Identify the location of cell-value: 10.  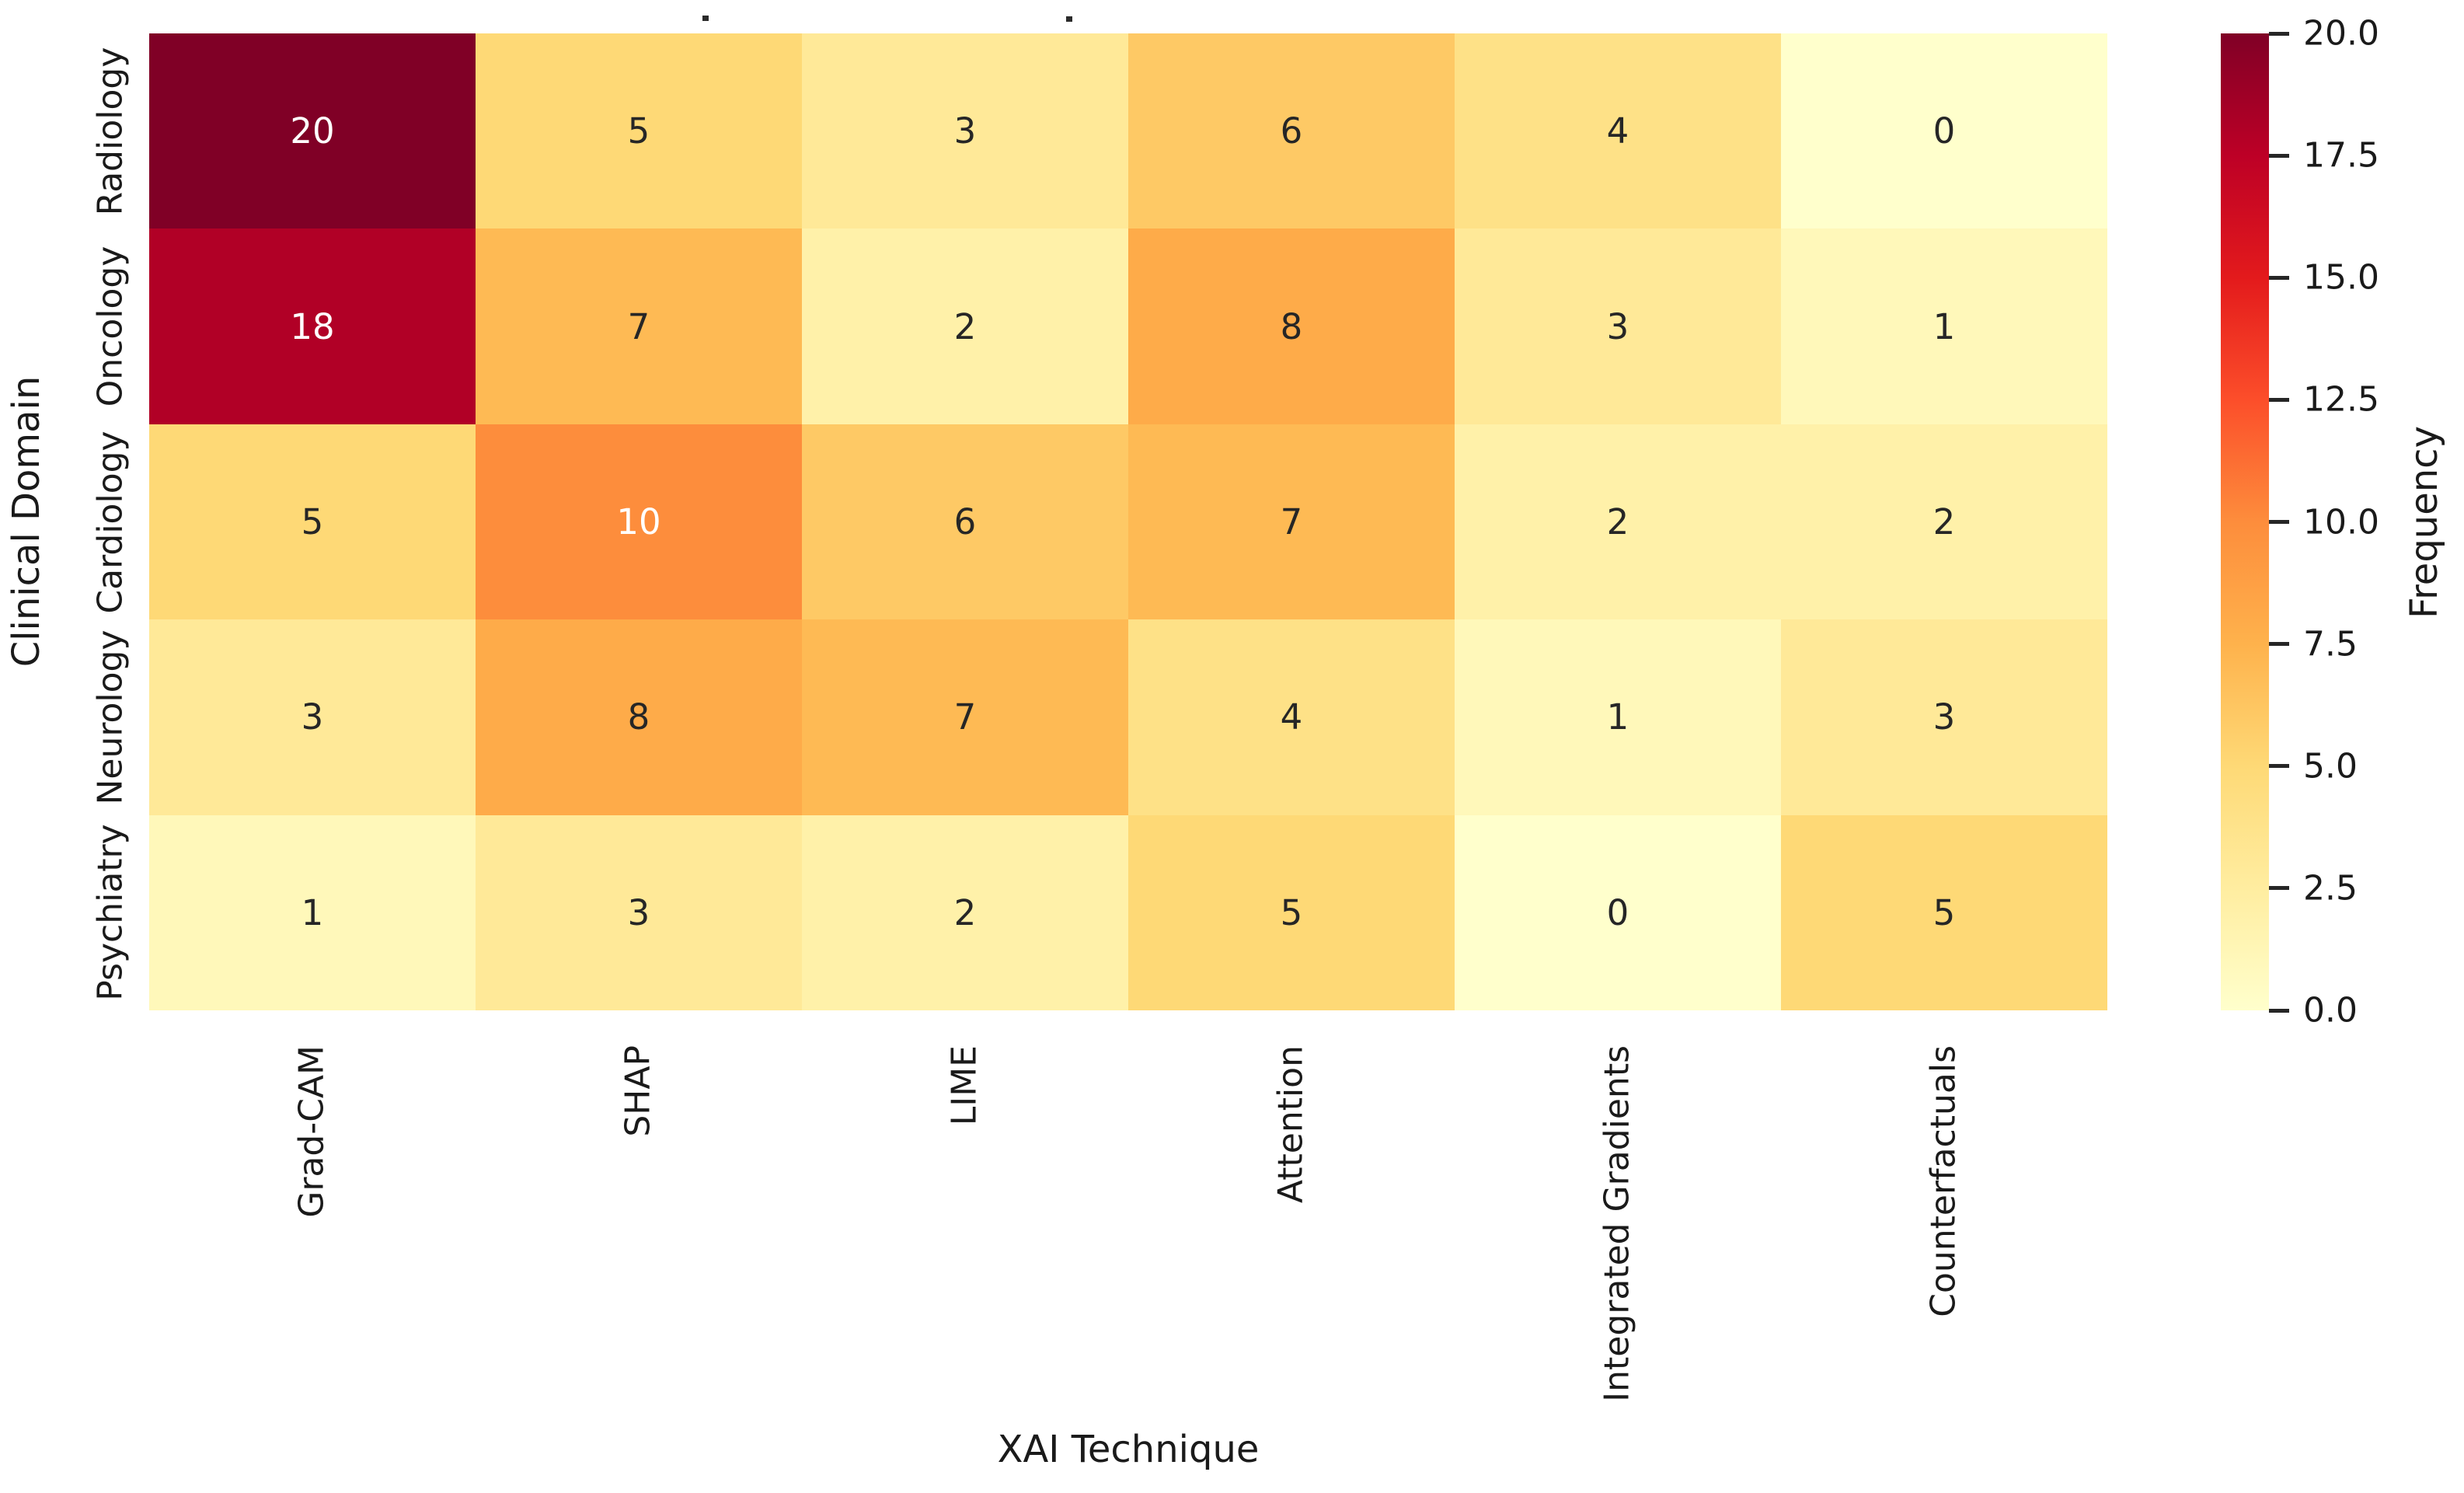
(638, 521).